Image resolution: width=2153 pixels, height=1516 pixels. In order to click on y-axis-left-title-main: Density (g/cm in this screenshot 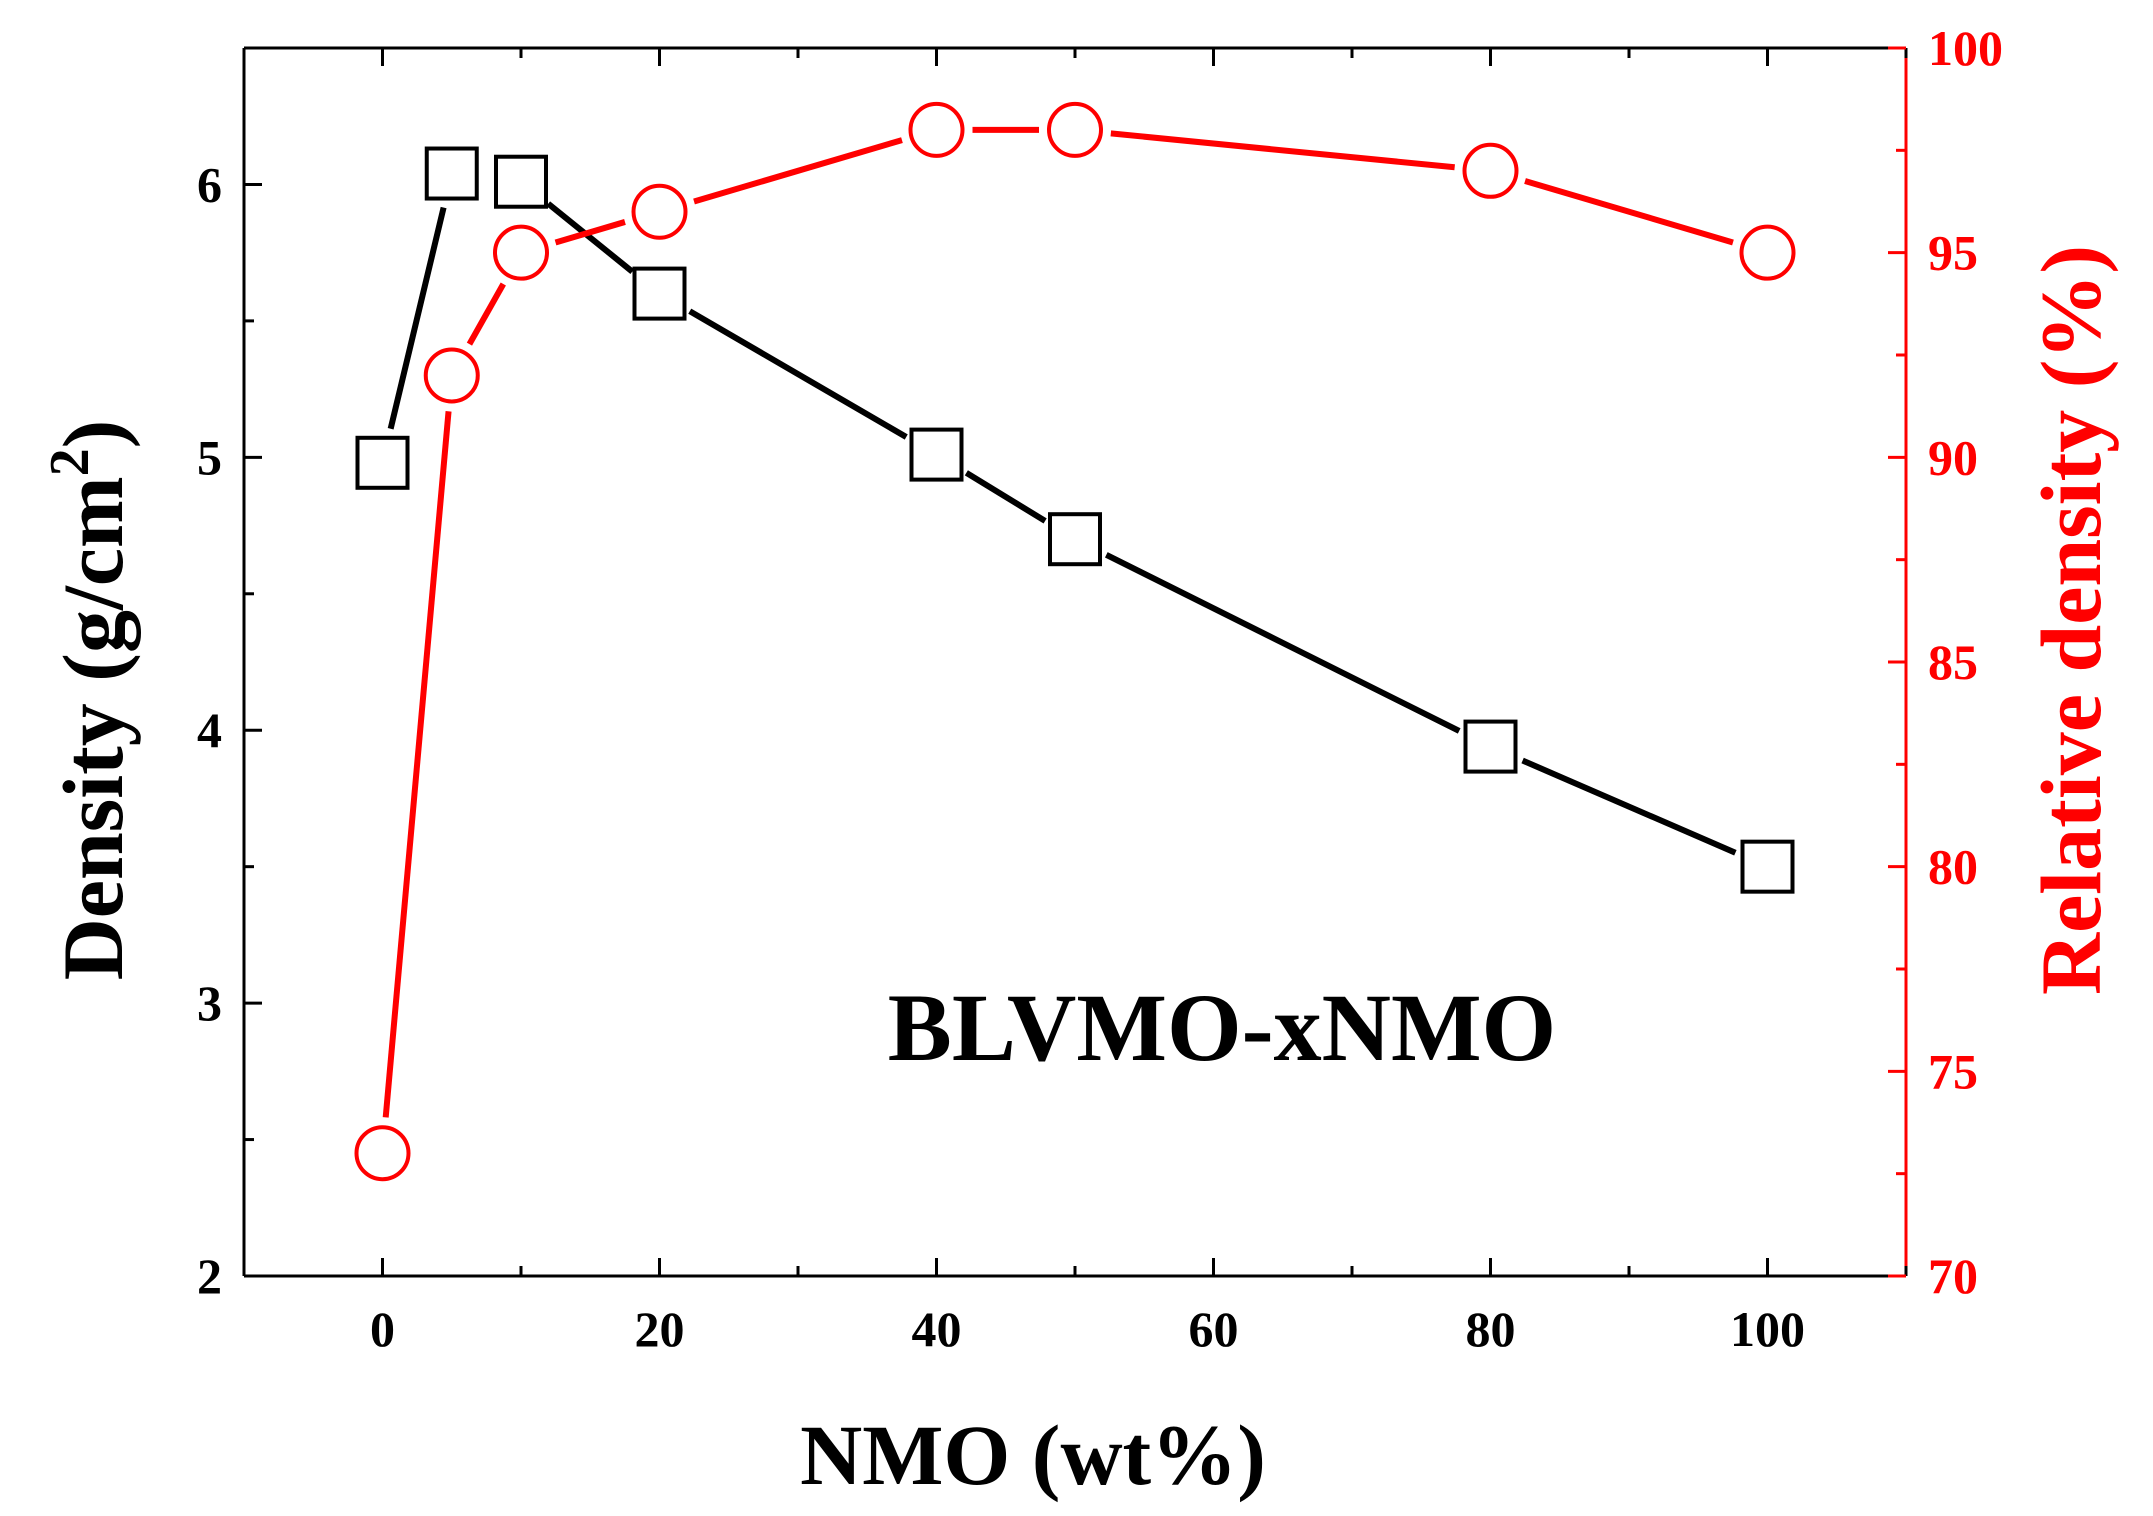, I will do `click(93, 728)`.